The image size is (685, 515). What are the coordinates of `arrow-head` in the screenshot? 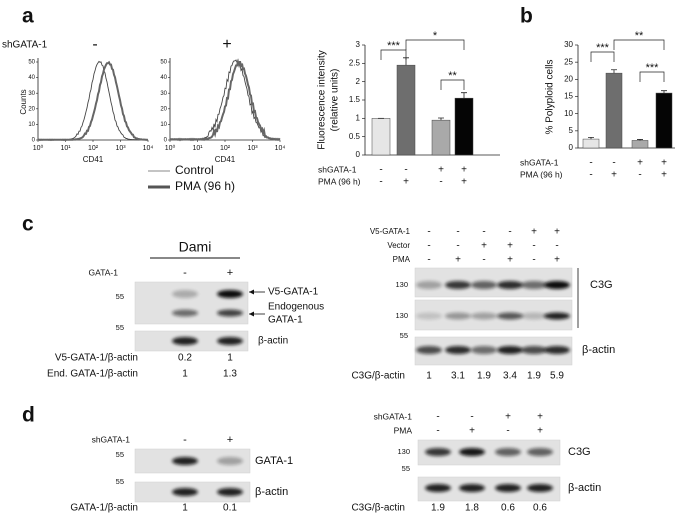 It's located at (251, 314).